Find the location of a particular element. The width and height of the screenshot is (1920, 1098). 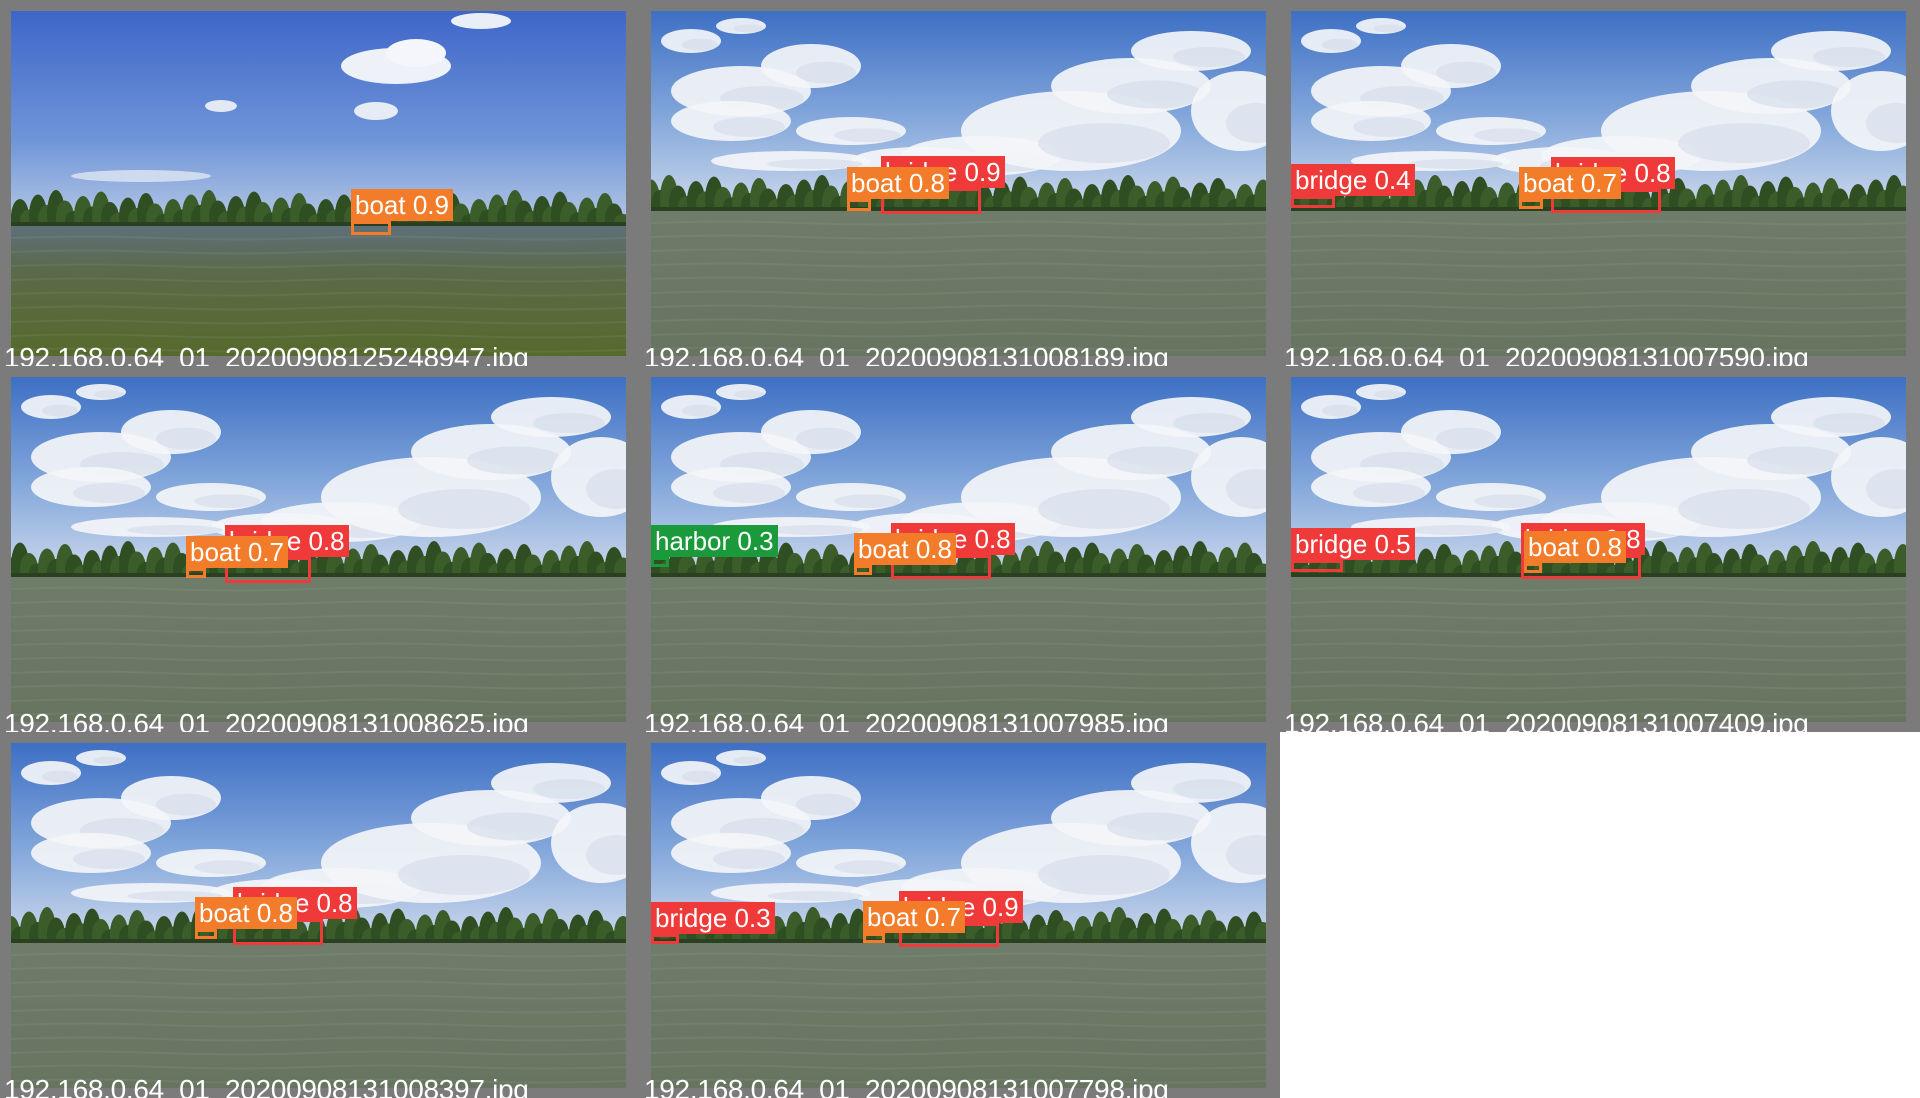

detection-label: harbor 0.3 is located at coordinates (714, 541).